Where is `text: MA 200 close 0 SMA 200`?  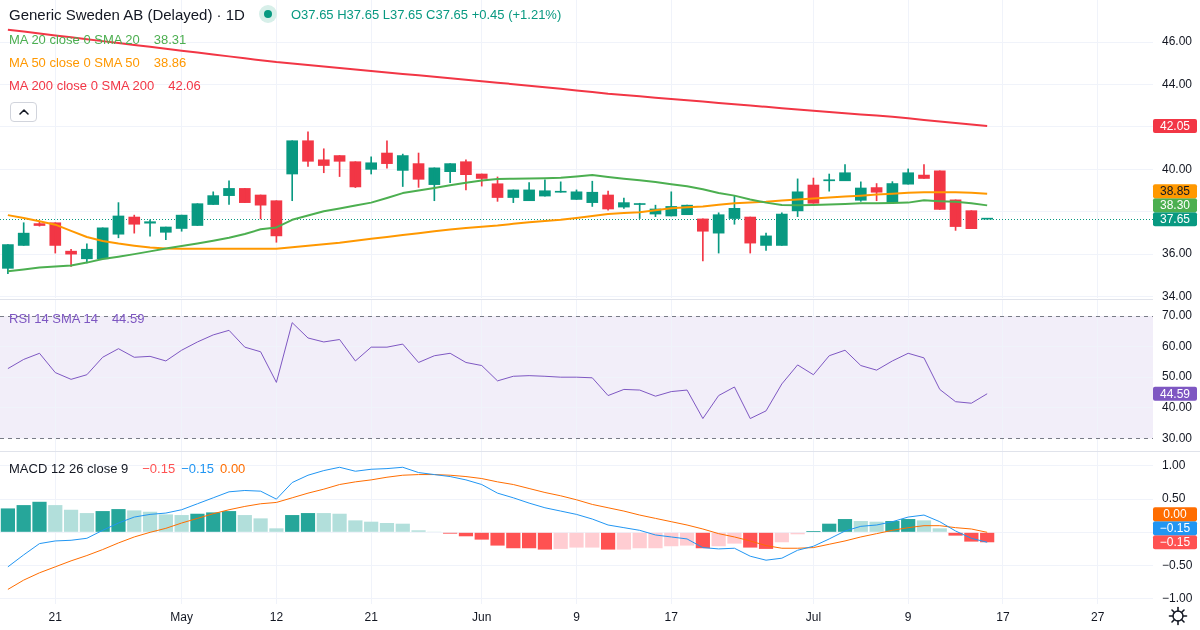
text: MA 200 close 0 SMA 200 is located at coordinates (82, 85).